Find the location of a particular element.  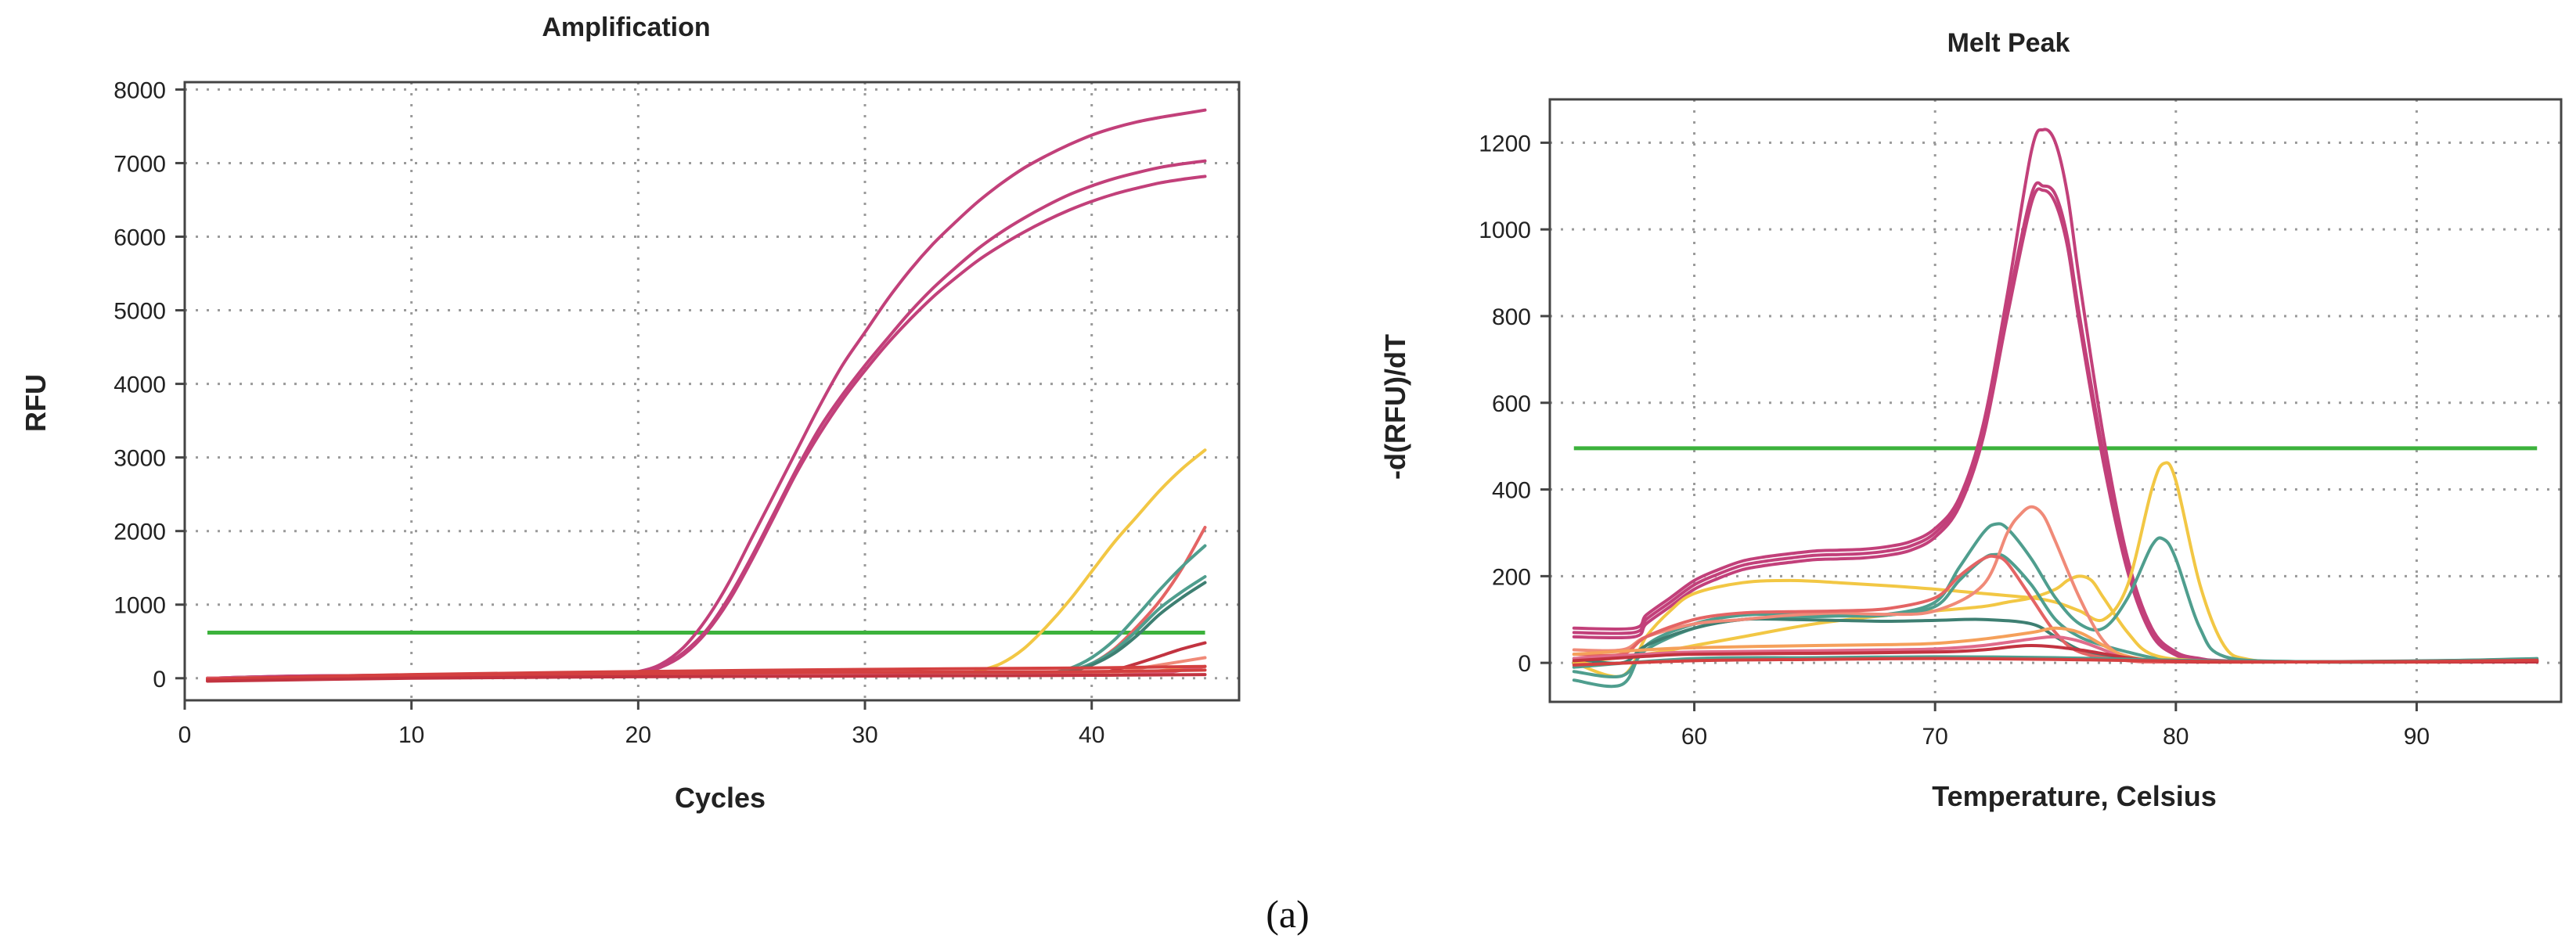

amplification-y-tick-label: 0 is located at coordinates (159, 679).